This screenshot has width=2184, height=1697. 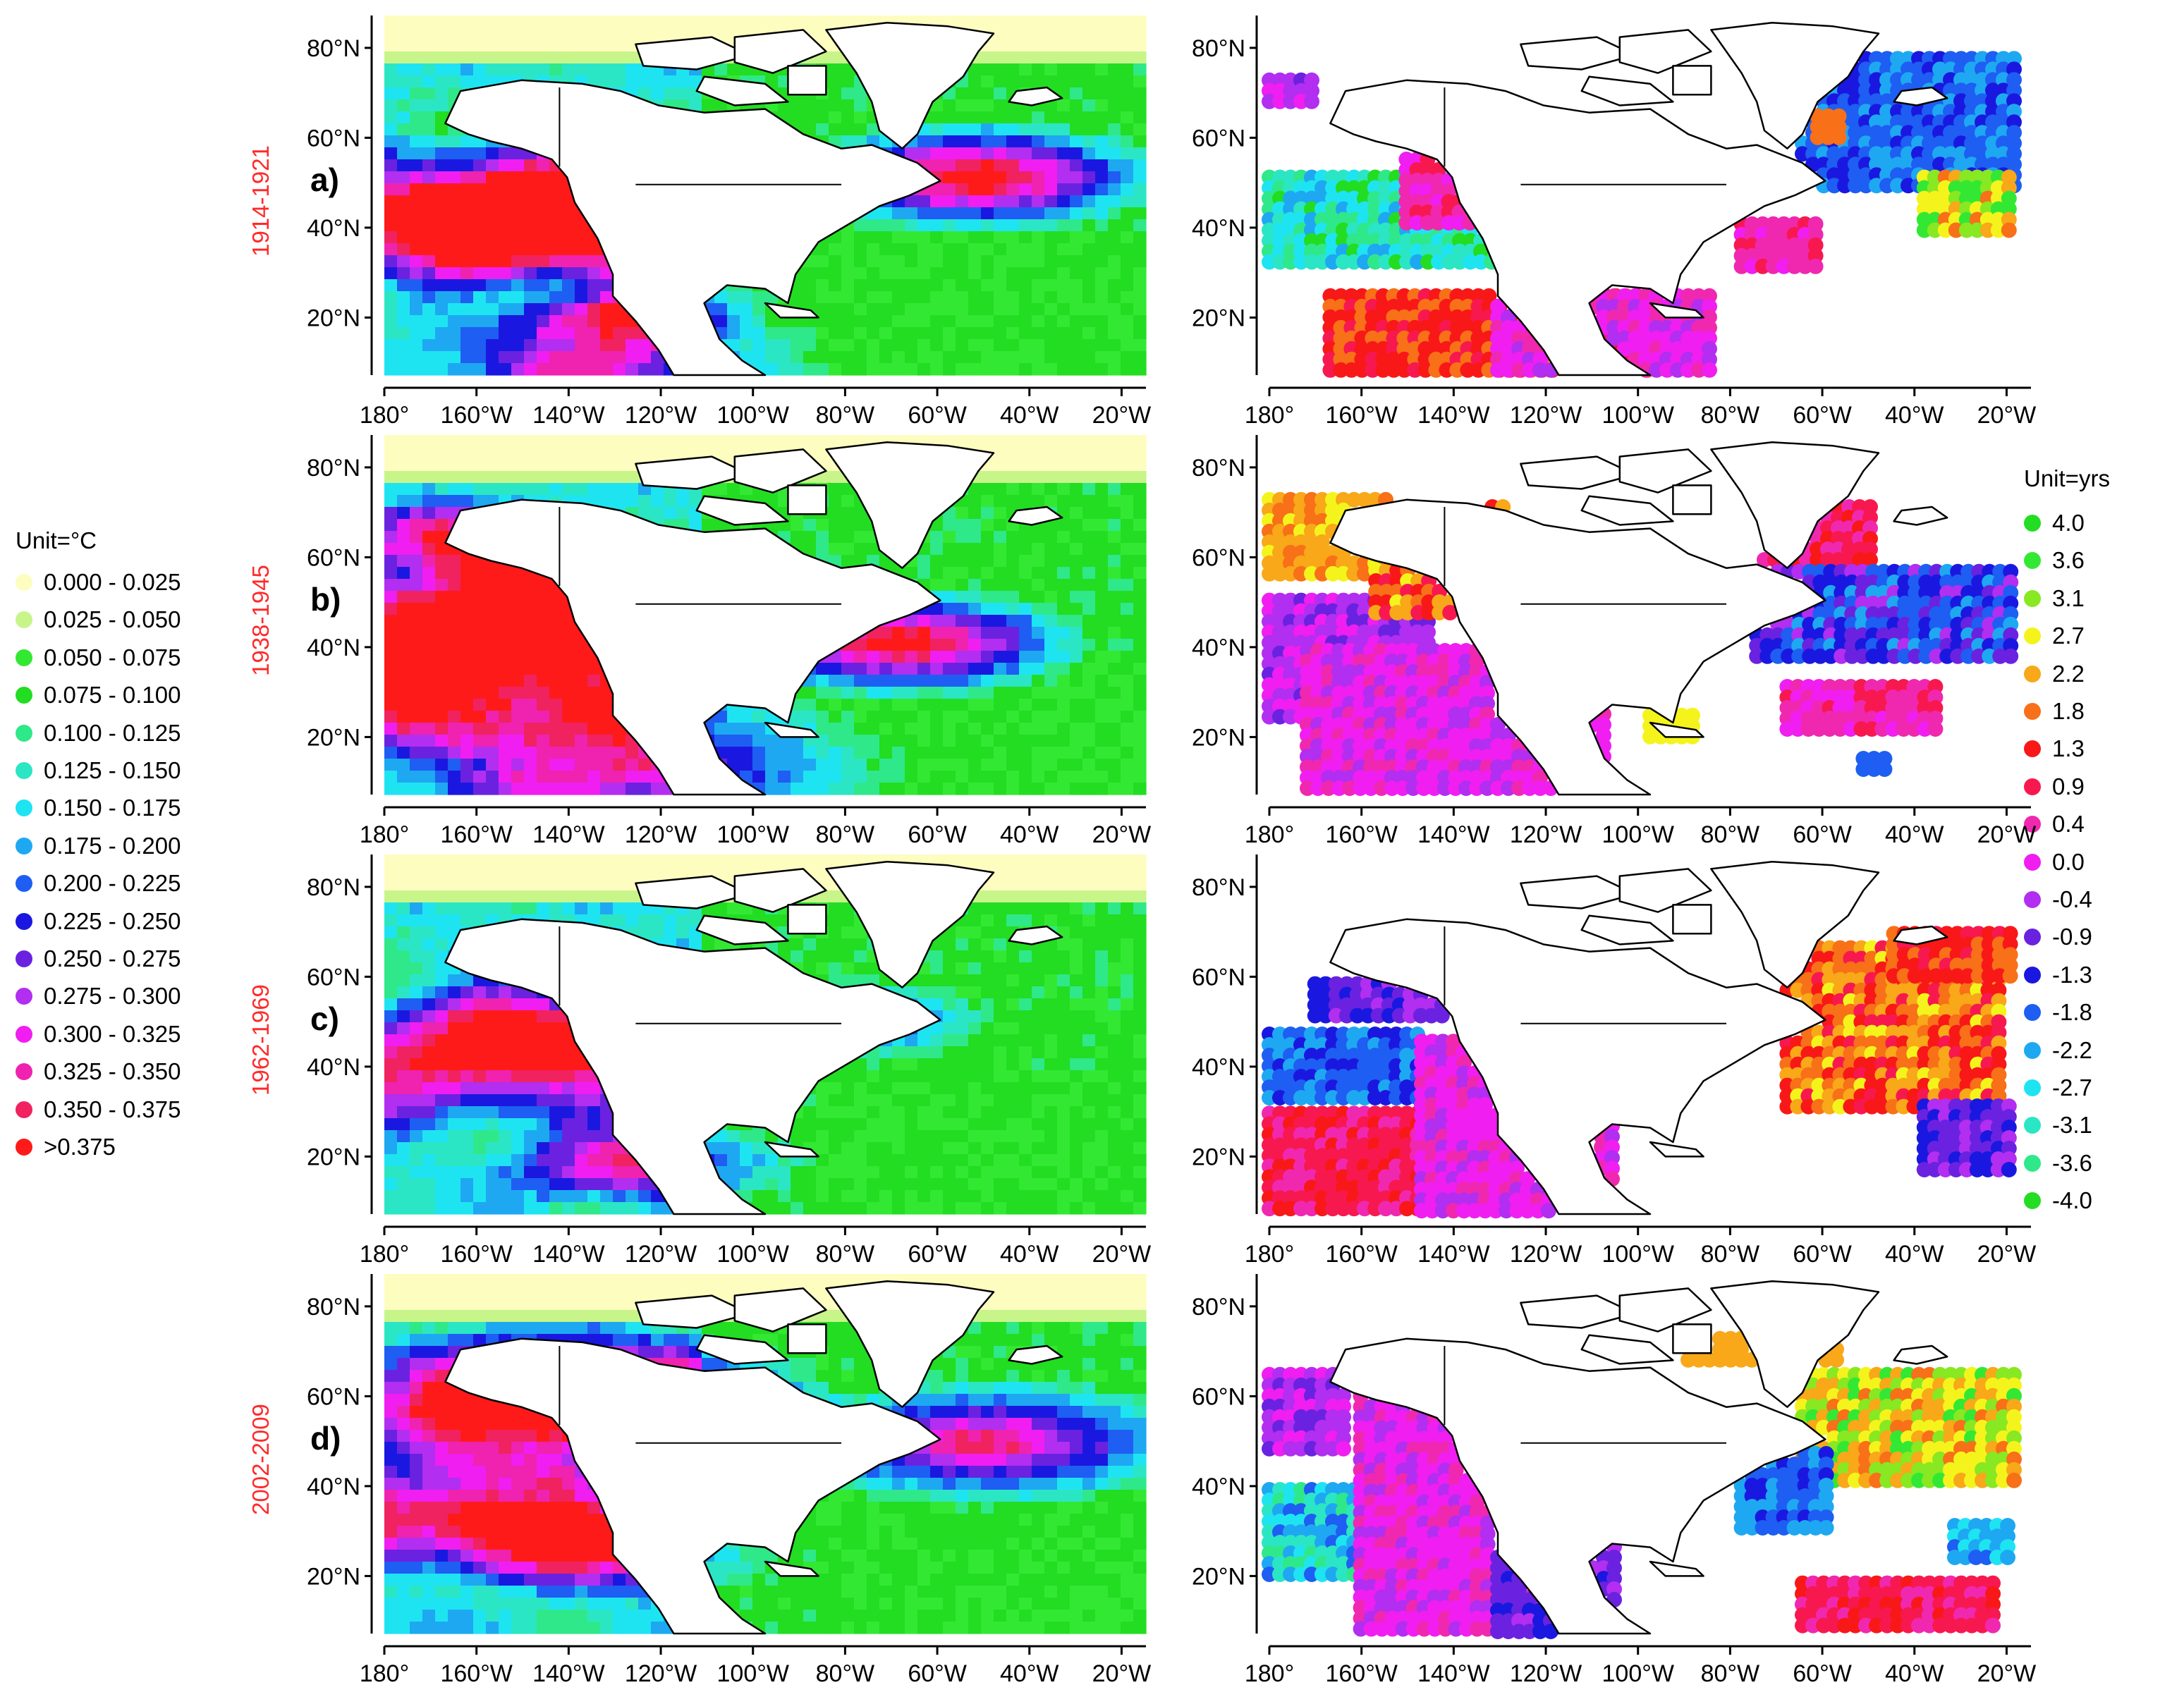 I want to click on lon-tick-label: 100°W, so click(x=753, y=415).